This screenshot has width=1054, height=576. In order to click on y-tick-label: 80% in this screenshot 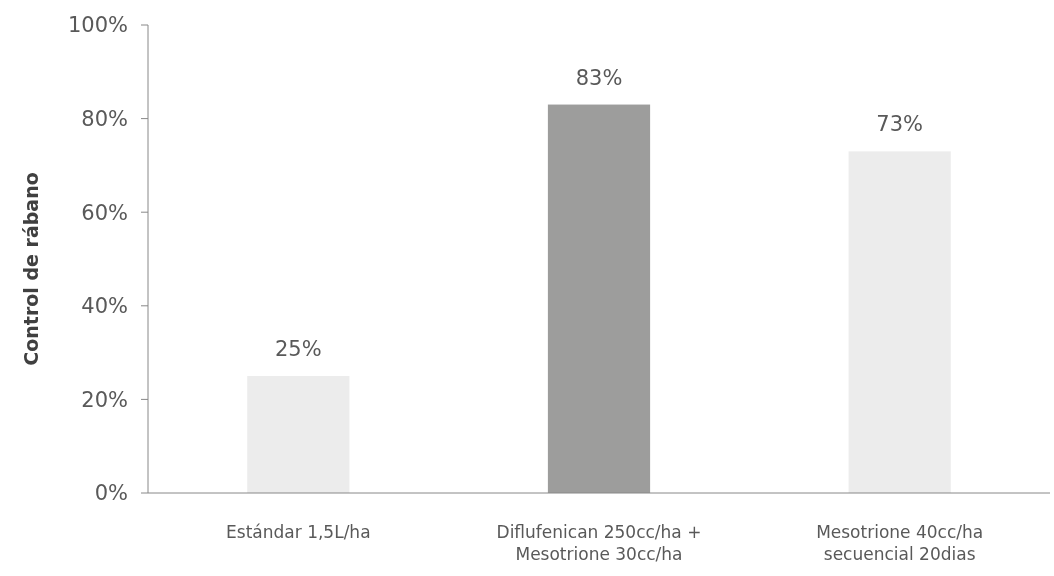, I will do `click(104, 118)`.